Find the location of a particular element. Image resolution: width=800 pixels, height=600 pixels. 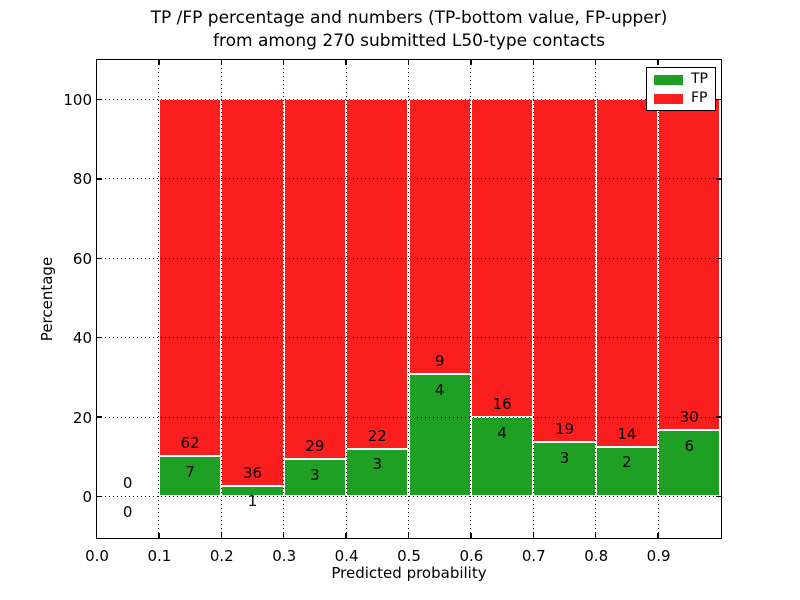

legend-item-label: TP is located at coordinates (699, 79).